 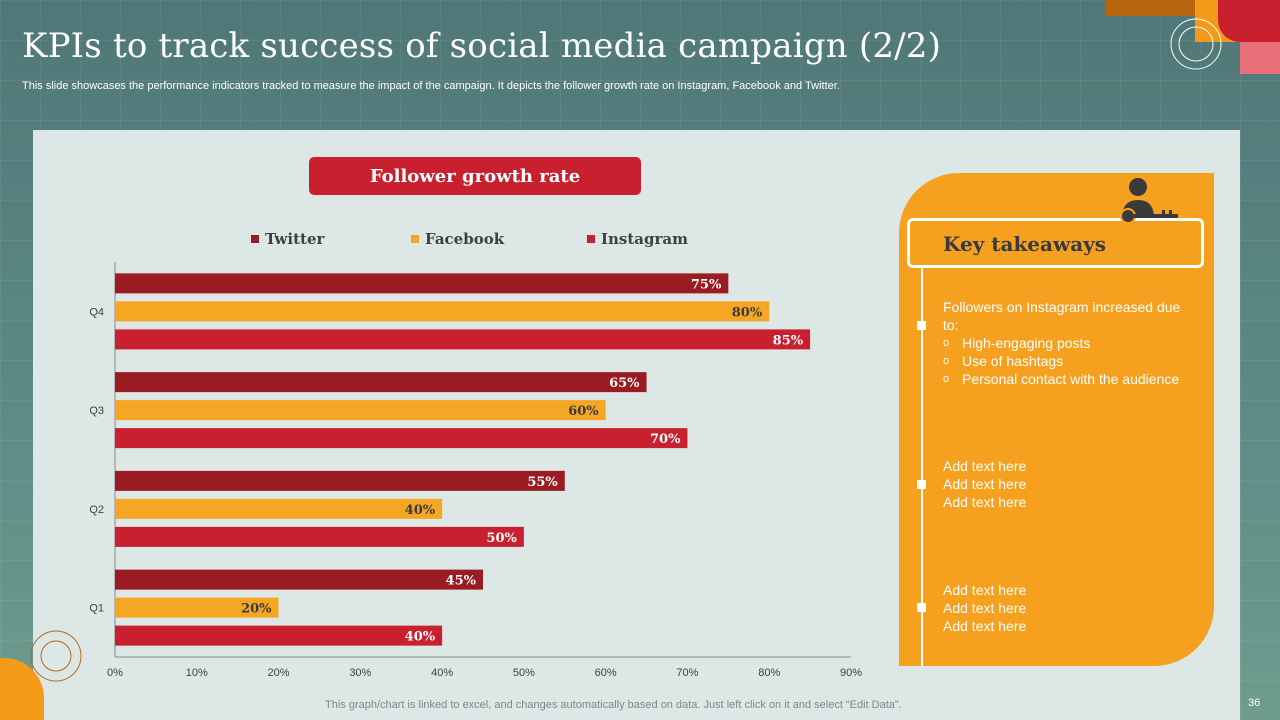 I want to click on legend-label-instagram: Instagram, so click(x=644, y=239).